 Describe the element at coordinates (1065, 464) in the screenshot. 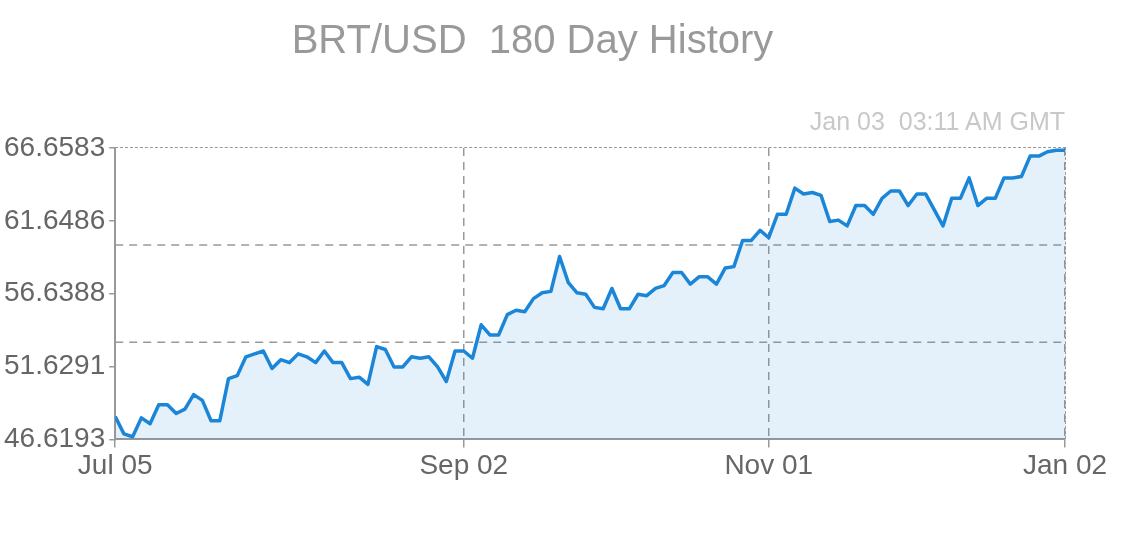

I see `x-tick-label: Jan 02` at that location.